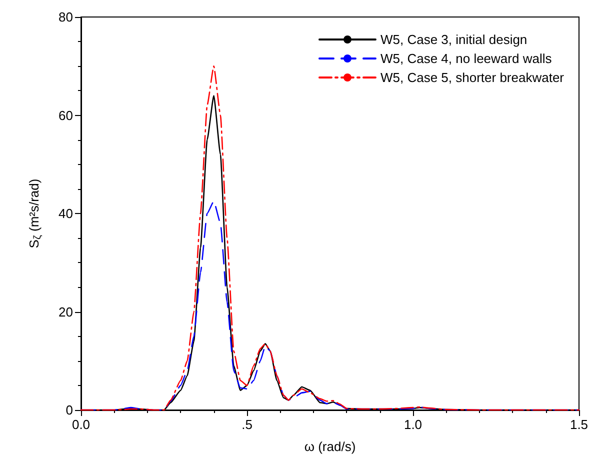 The height and width of the screenshot is (470, 599). I want to click on x-tick-label: 1.5, so click(579, 424).